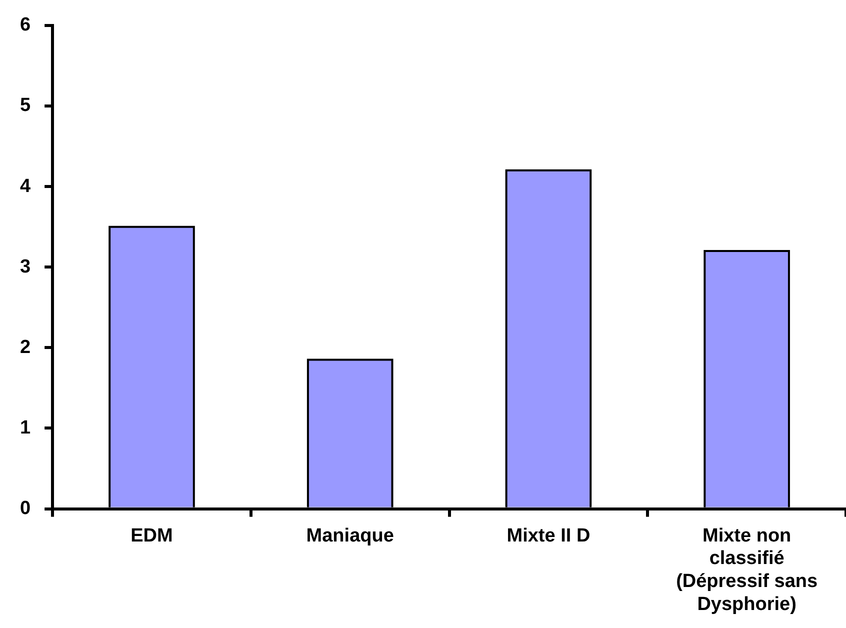 This screenshot has height=628, width=846. What do you see at coordinates (25, 186) in the screenshot?
I see `y-tick-label: 4` at bounding box center [25, 186].